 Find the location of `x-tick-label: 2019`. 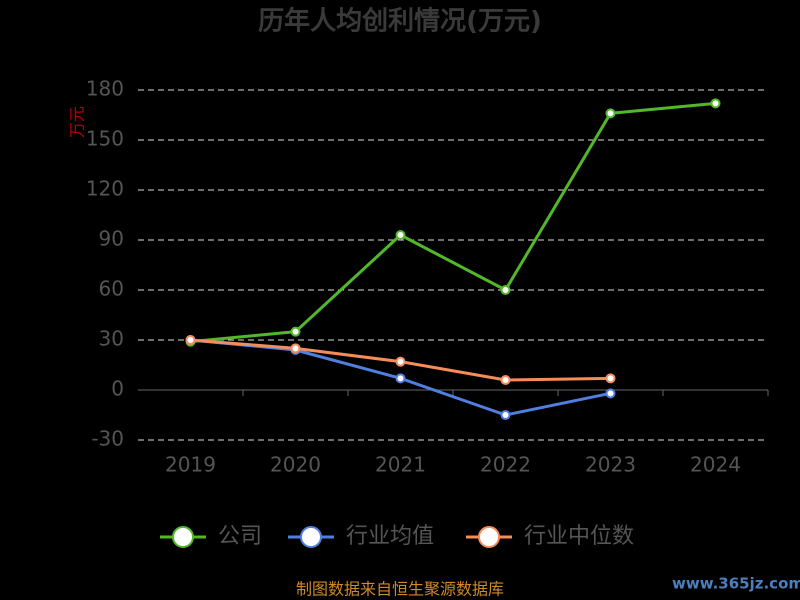

x-tick-label: 2019 is located at coordinates (190, 465).